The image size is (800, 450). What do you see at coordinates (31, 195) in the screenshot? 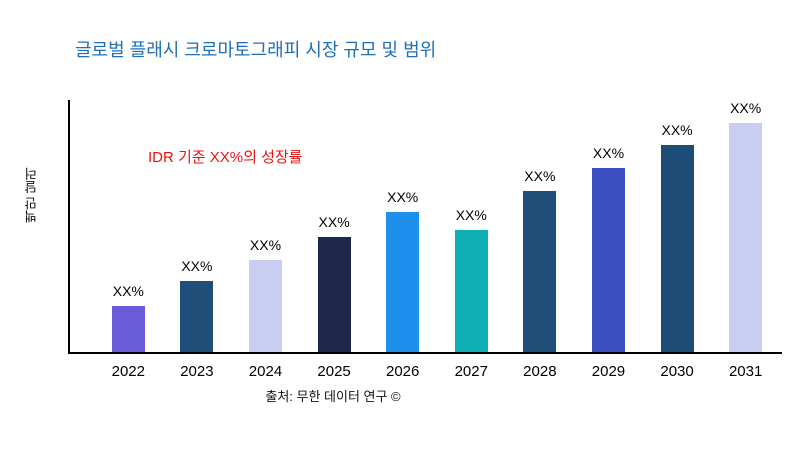
I see `y-axis-label: 백만 달러` at bounding box center [31, 195].